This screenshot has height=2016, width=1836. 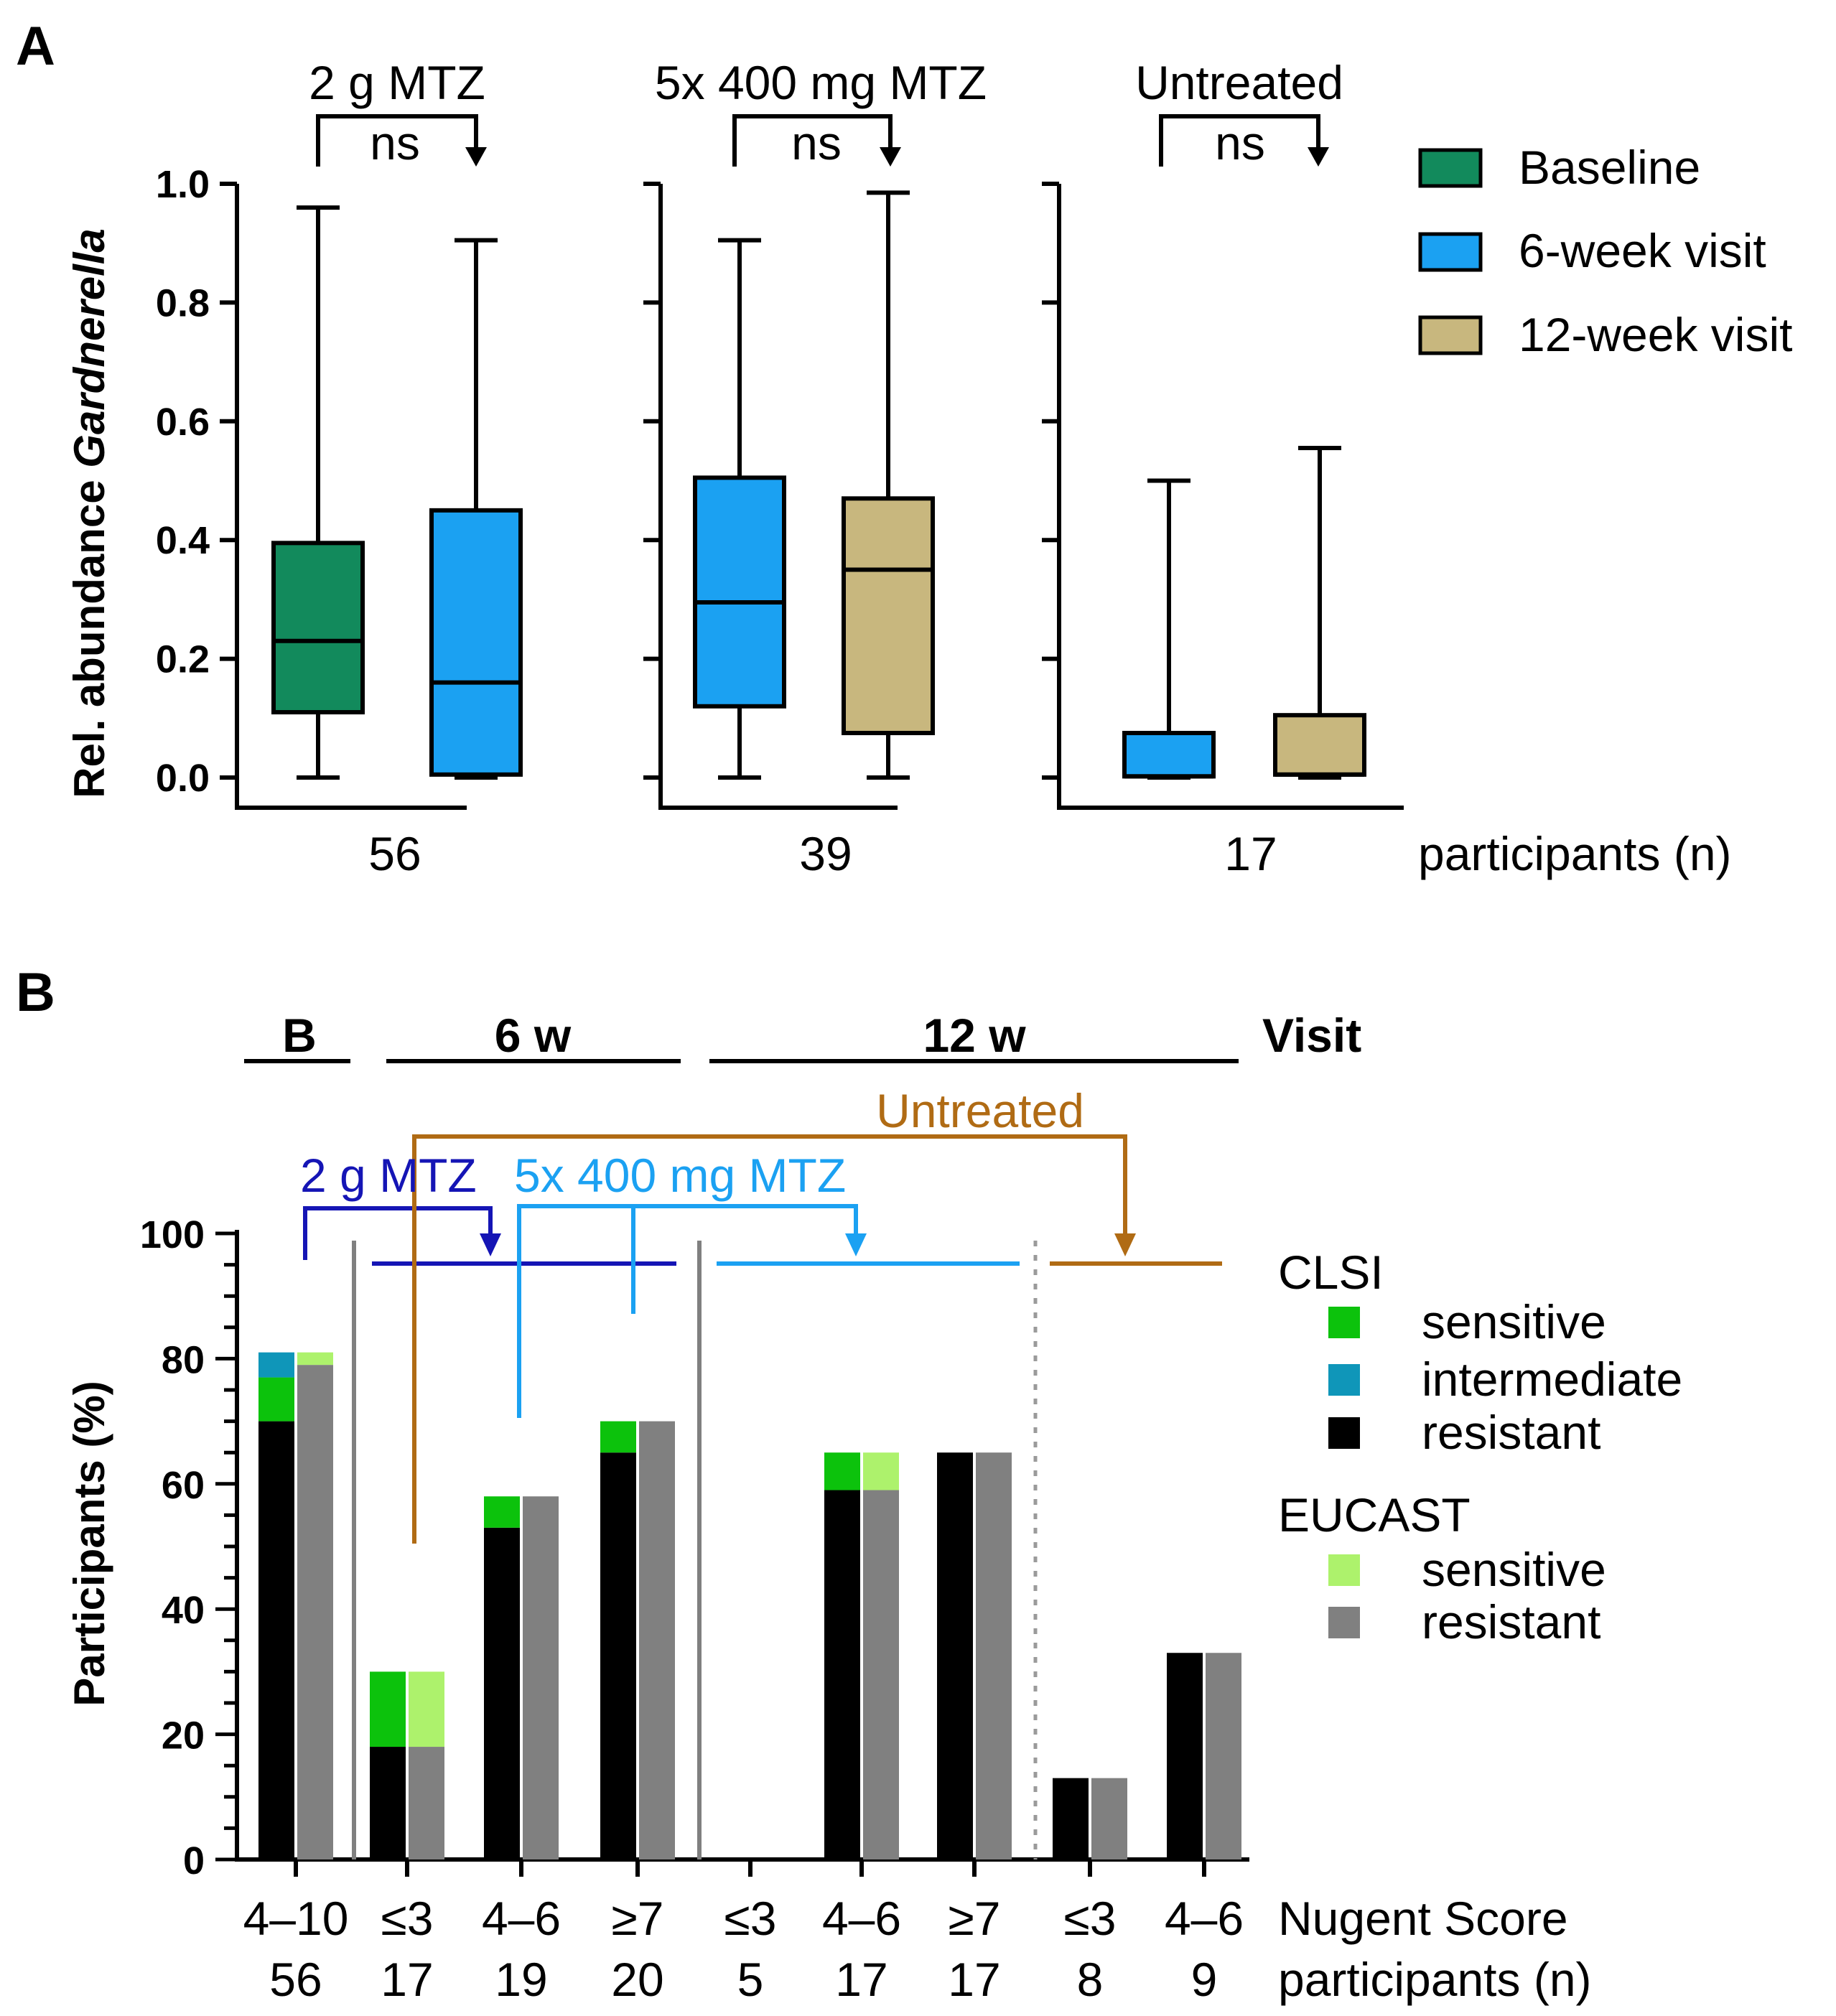 I want to click on y-tick-label: 0.0, so click(x=183, y=778).